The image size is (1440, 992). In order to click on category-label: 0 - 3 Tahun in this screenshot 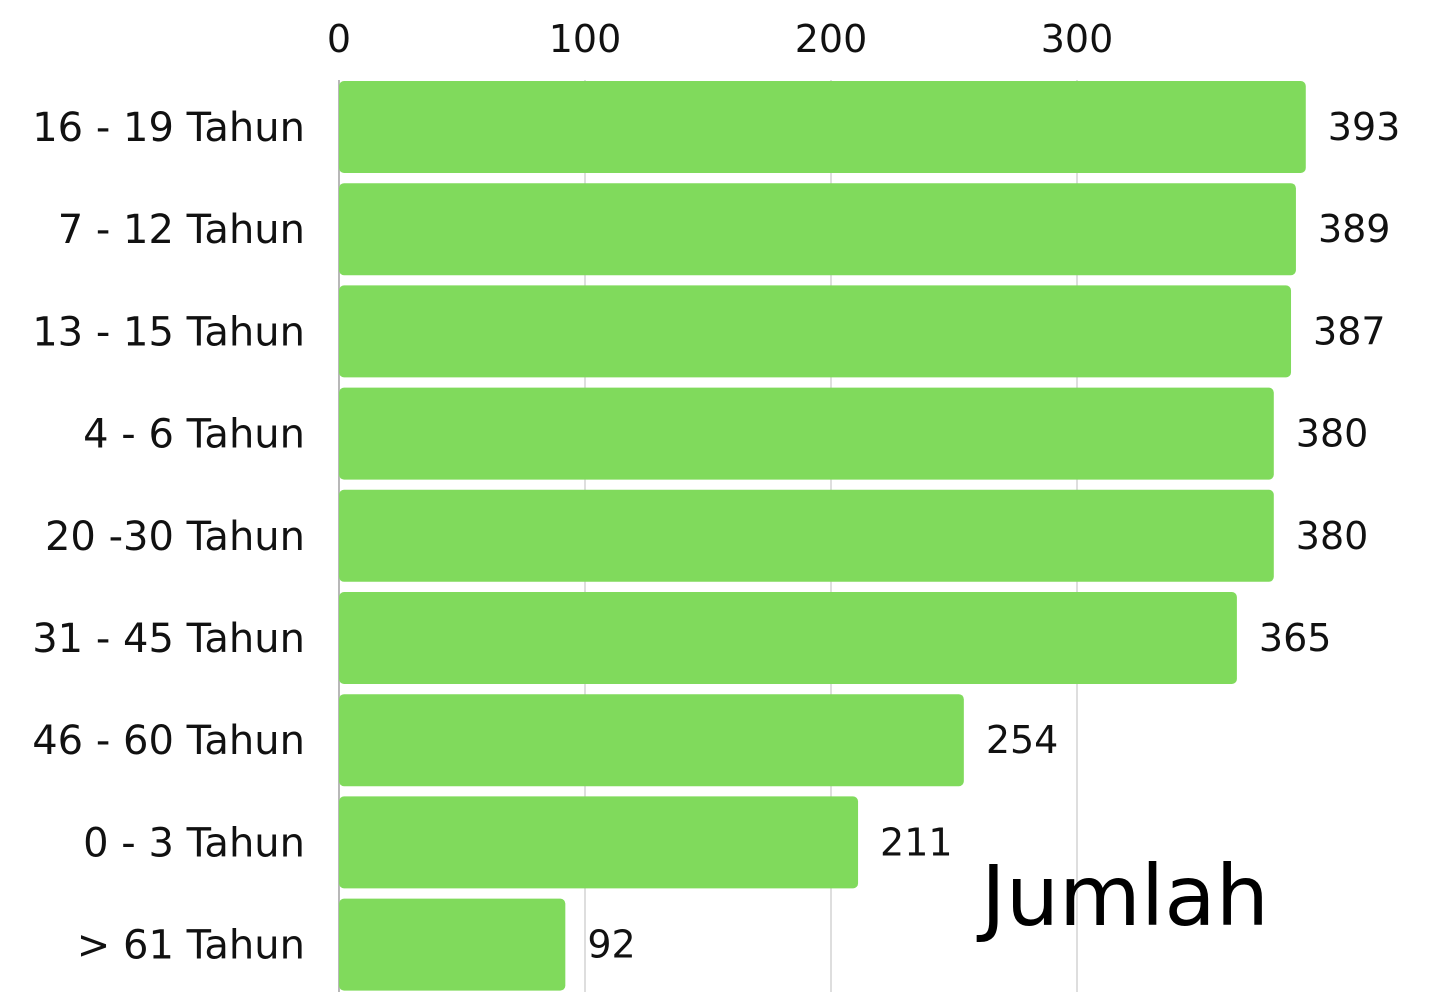, I will do `click(194, 843)`.